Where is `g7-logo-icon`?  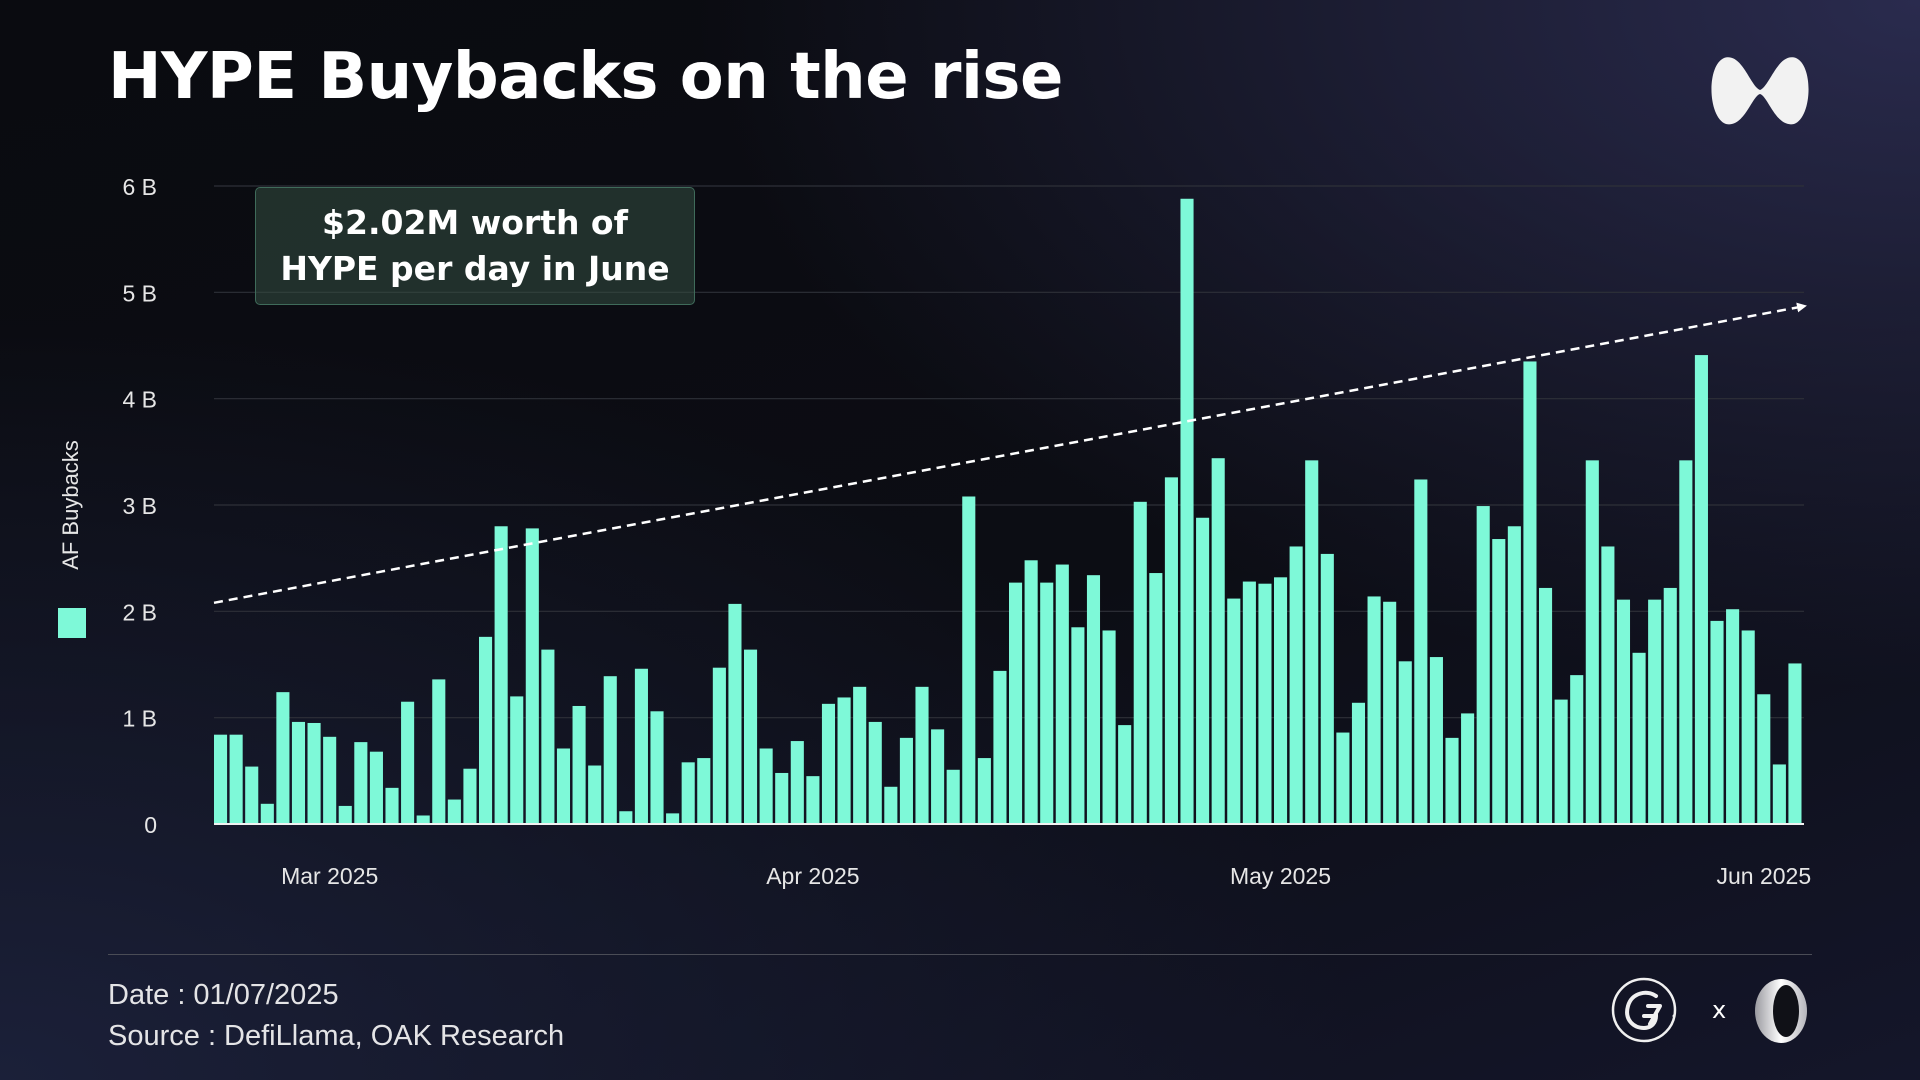
g7-logo-icon is located at coordinates (1644, 1010).